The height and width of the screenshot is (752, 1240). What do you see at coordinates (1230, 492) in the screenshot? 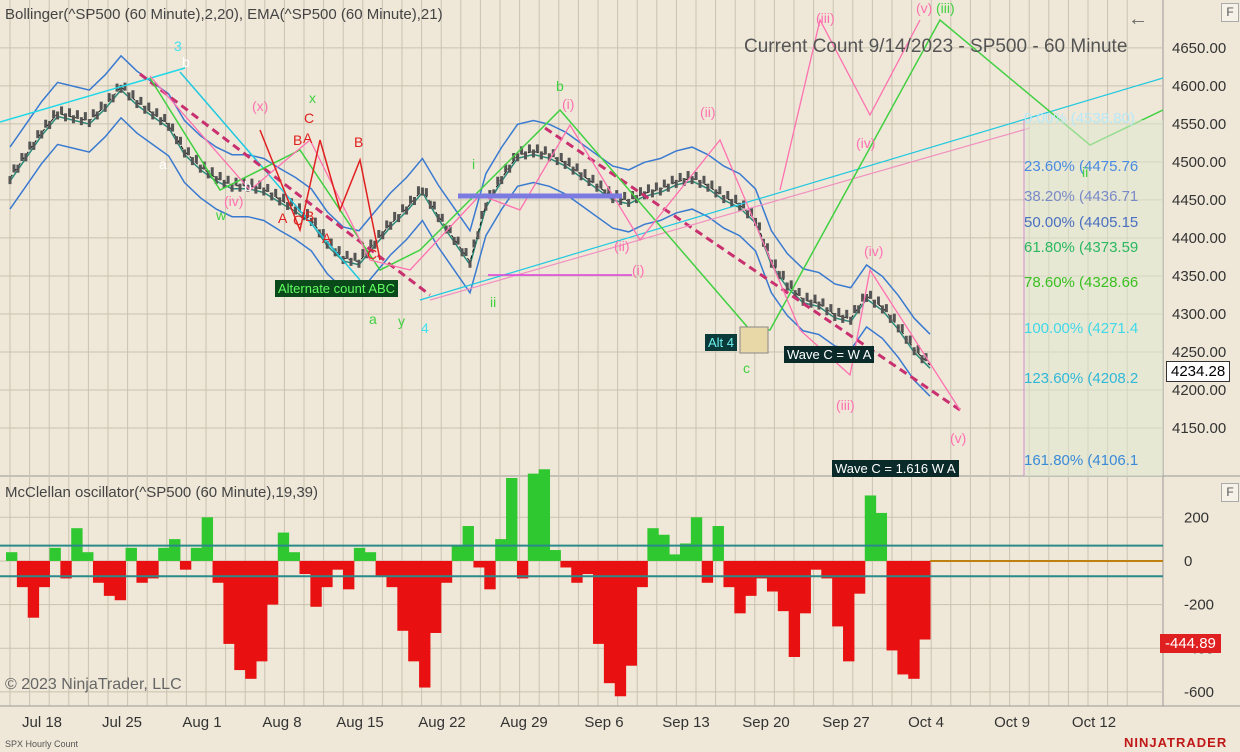
I see `float-button-osc: F` at bounding box center [1230, 492].